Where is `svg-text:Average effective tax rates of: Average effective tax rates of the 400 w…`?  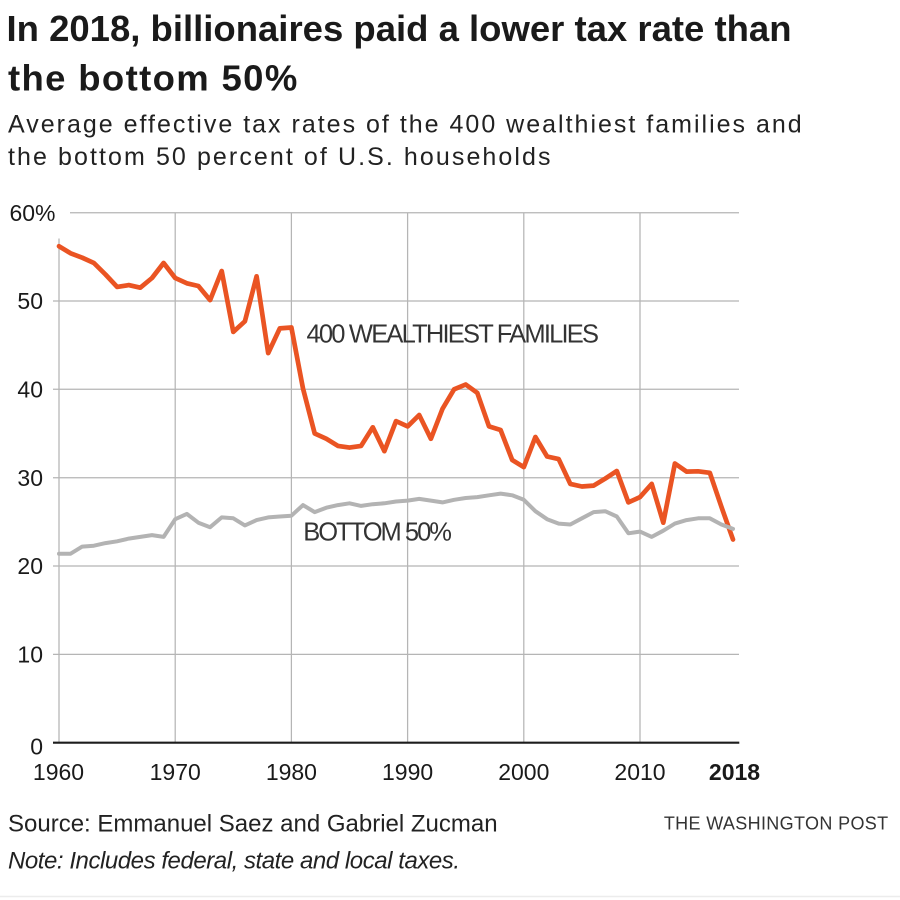
svg-text:Average effective tax rates of: Average effective tax rates of the 400 w… is located at coordinates (406, 125).